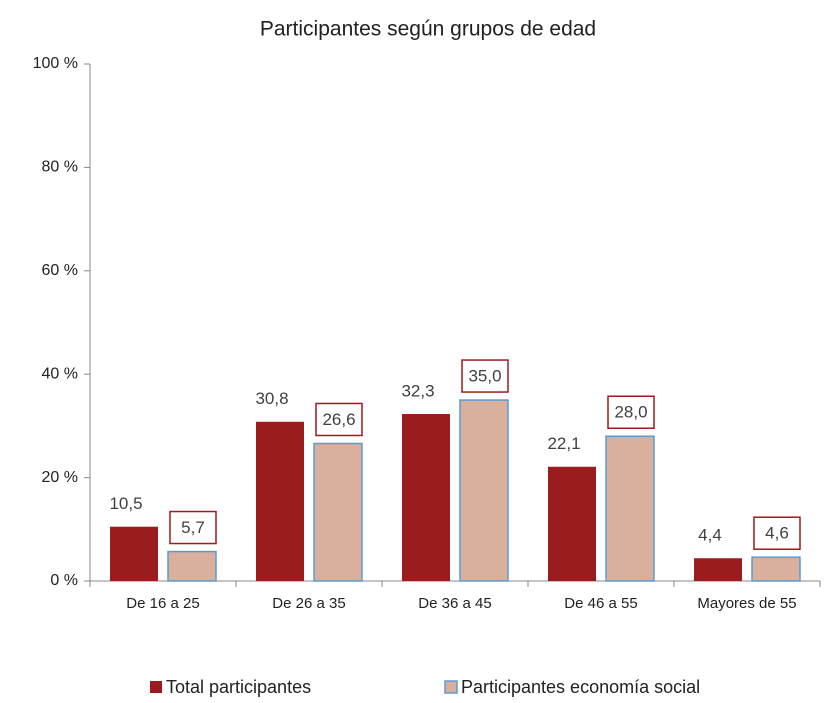 The height and width of the screenshot is (703, 830). What do you see at coordinates (308, 603) in the screenshot?
I see `x-tick-label: De 26 a 35` at bounding box center [308, 603].